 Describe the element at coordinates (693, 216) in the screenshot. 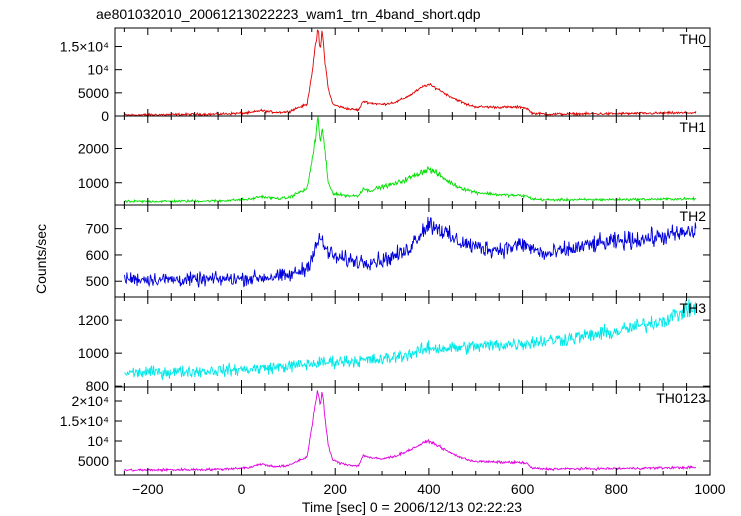

I see `series-label-th2: TH2` at that location.